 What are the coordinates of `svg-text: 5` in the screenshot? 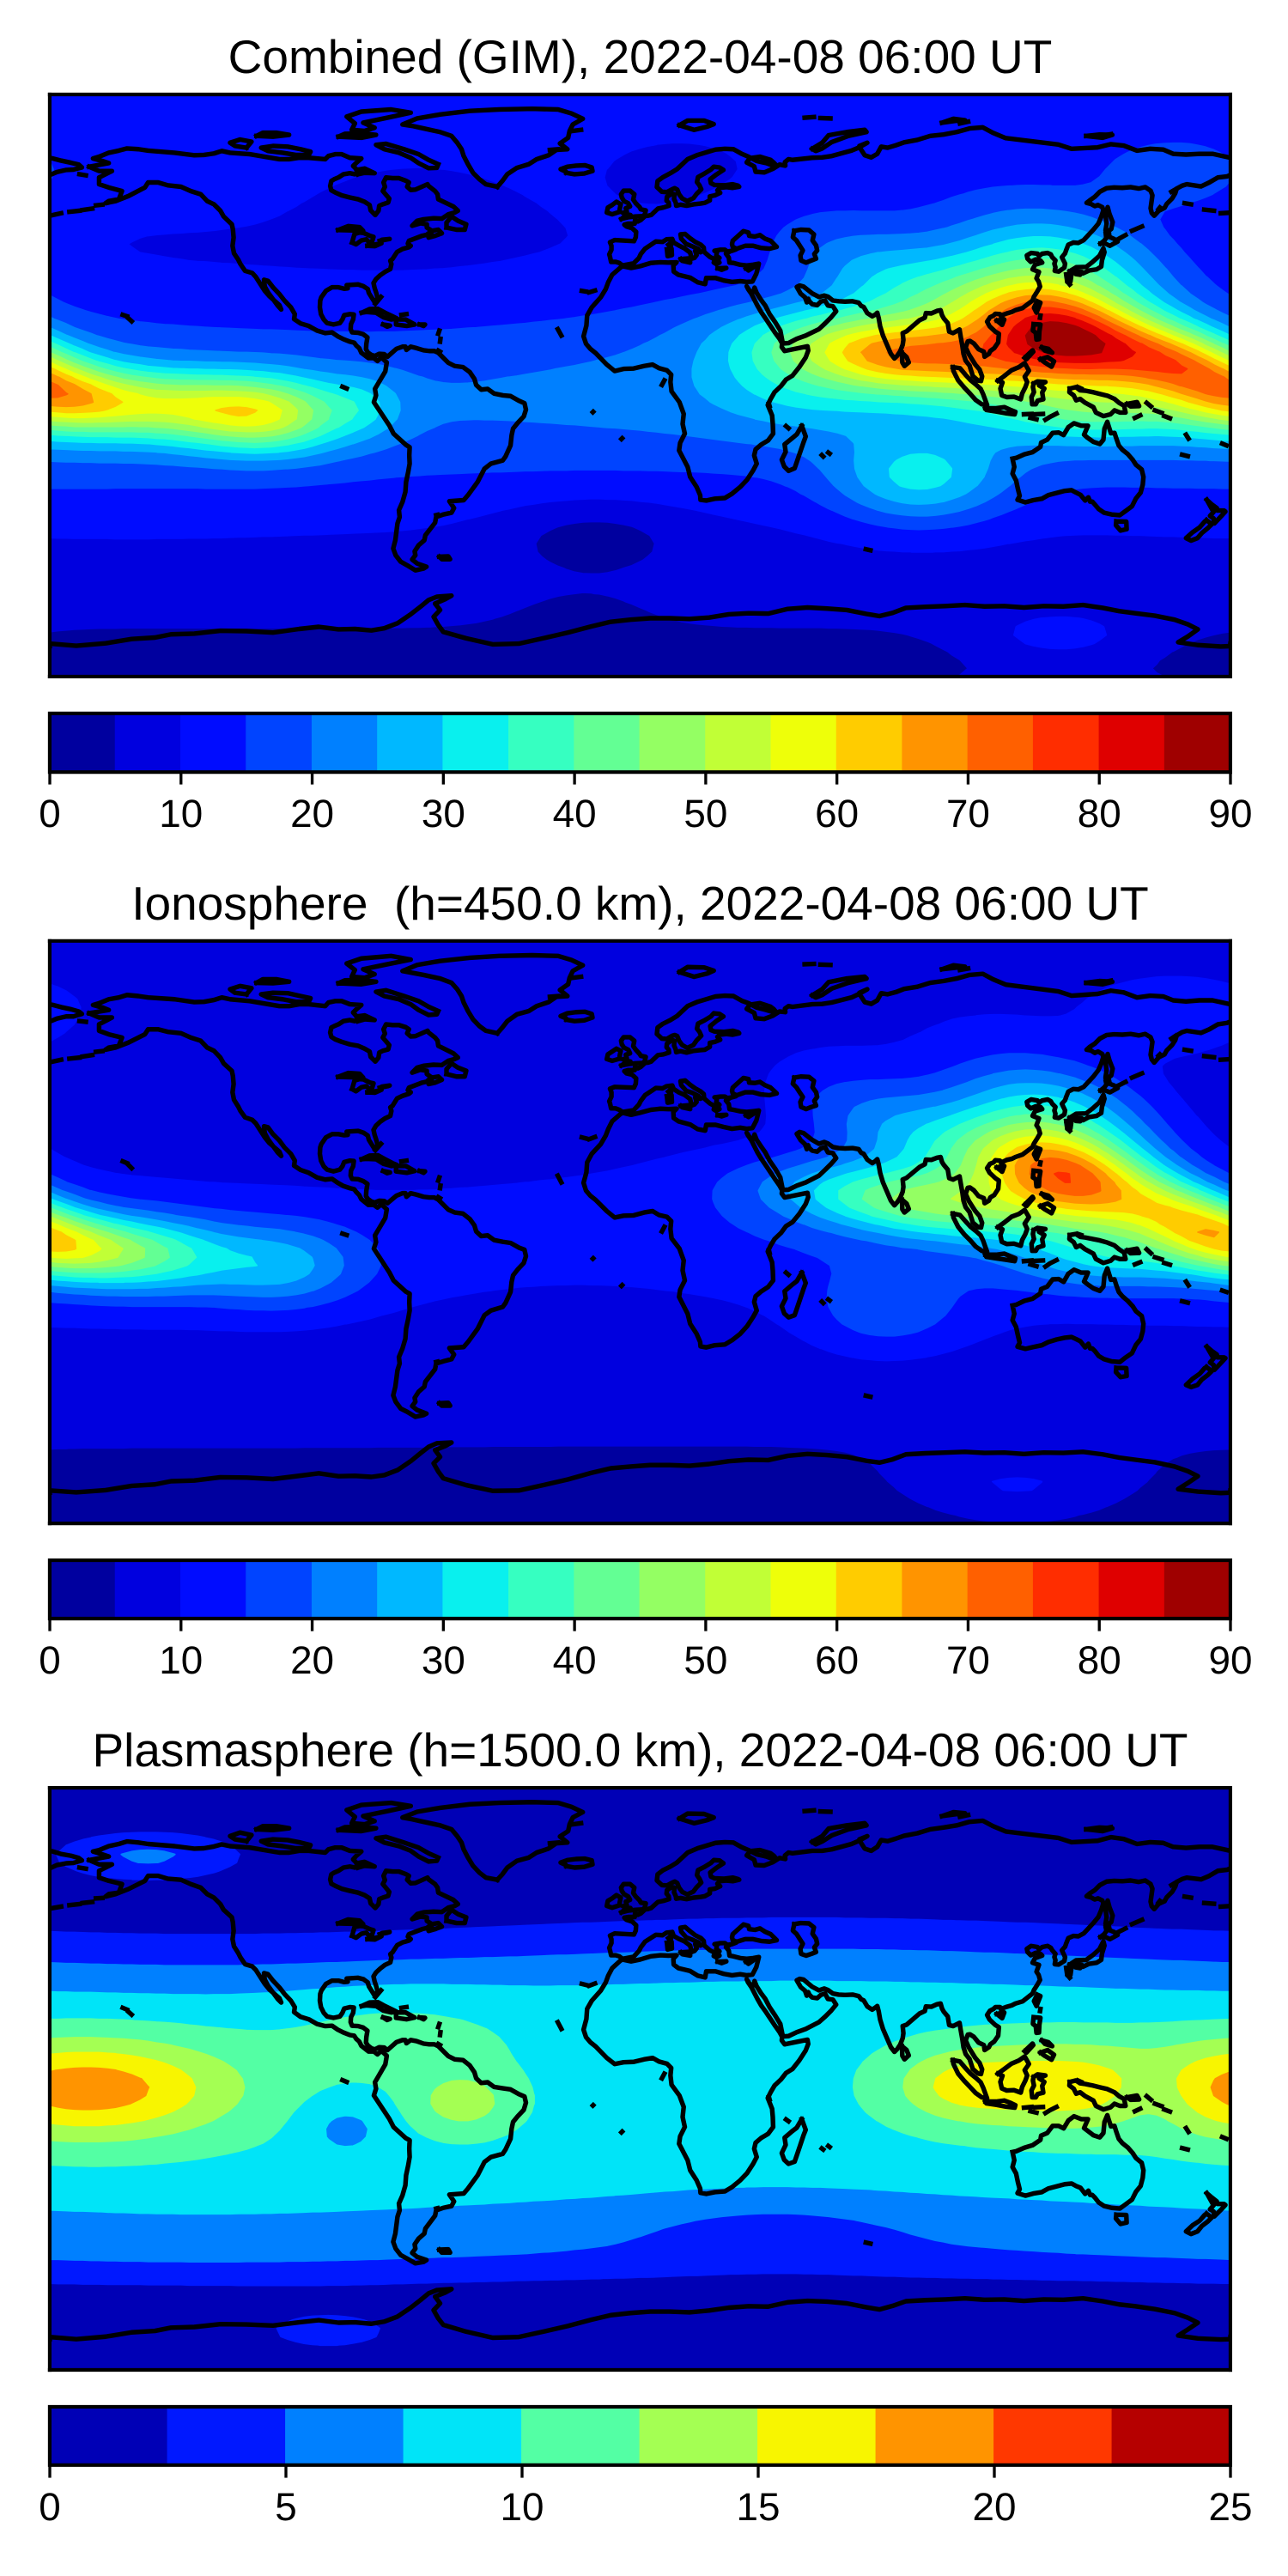 It's located at (286, 2507).